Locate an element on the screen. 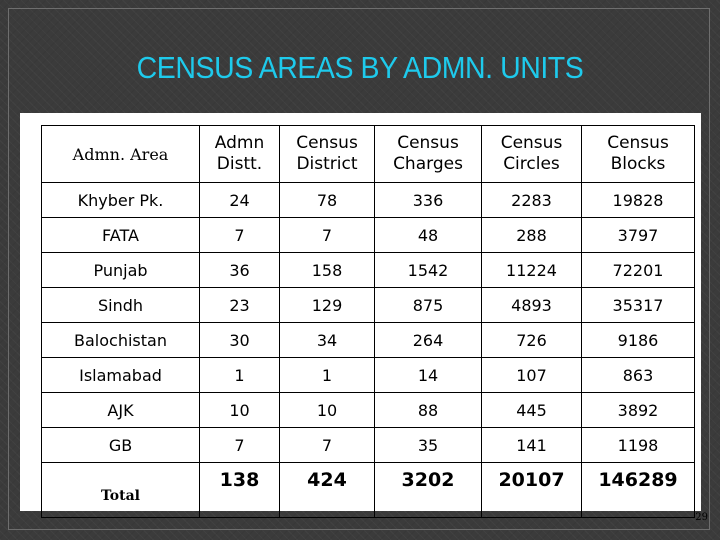 The height and width of the screenshot is (540, 720). cell-census-blocks: 72201 is located at coordinates (638, 270).